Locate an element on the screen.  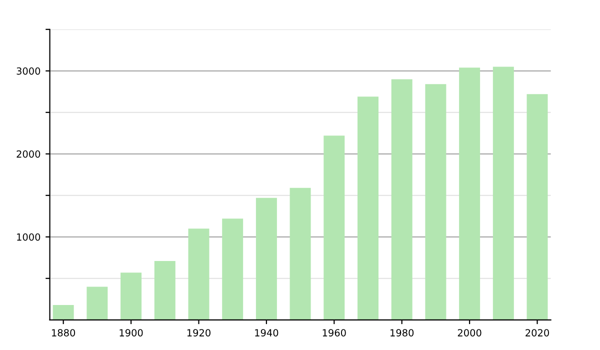
y-tick-label: 3000 is located at coordinates (28, 71).